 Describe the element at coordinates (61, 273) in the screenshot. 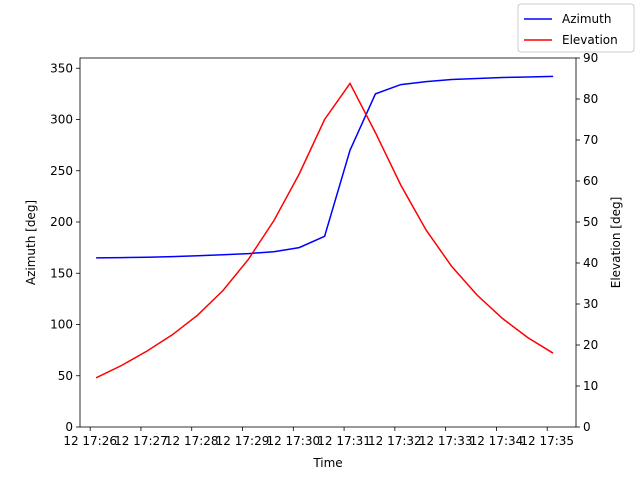

I see `left-y-tick-label: 150` at that location.